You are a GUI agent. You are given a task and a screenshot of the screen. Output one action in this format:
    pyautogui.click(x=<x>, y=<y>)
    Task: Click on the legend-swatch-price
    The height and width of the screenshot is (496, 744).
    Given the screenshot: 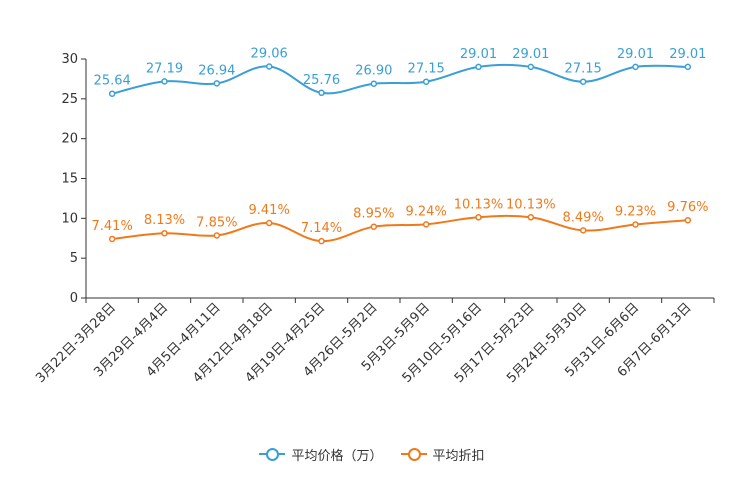 What is the action you would take?
    pyautogui.click(x=272, y=454)
    